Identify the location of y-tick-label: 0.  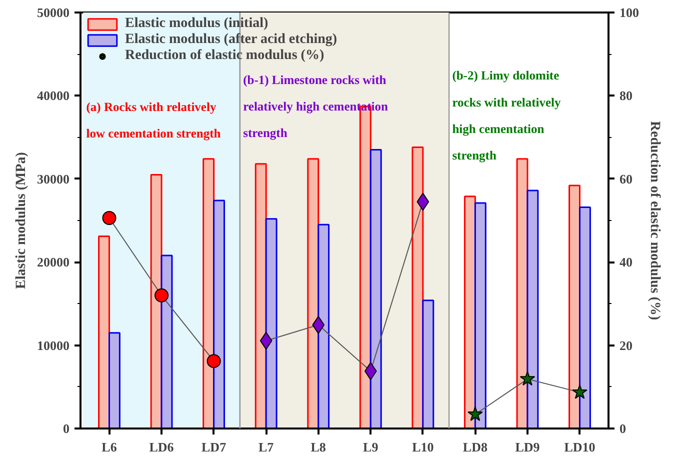
(66, 428).